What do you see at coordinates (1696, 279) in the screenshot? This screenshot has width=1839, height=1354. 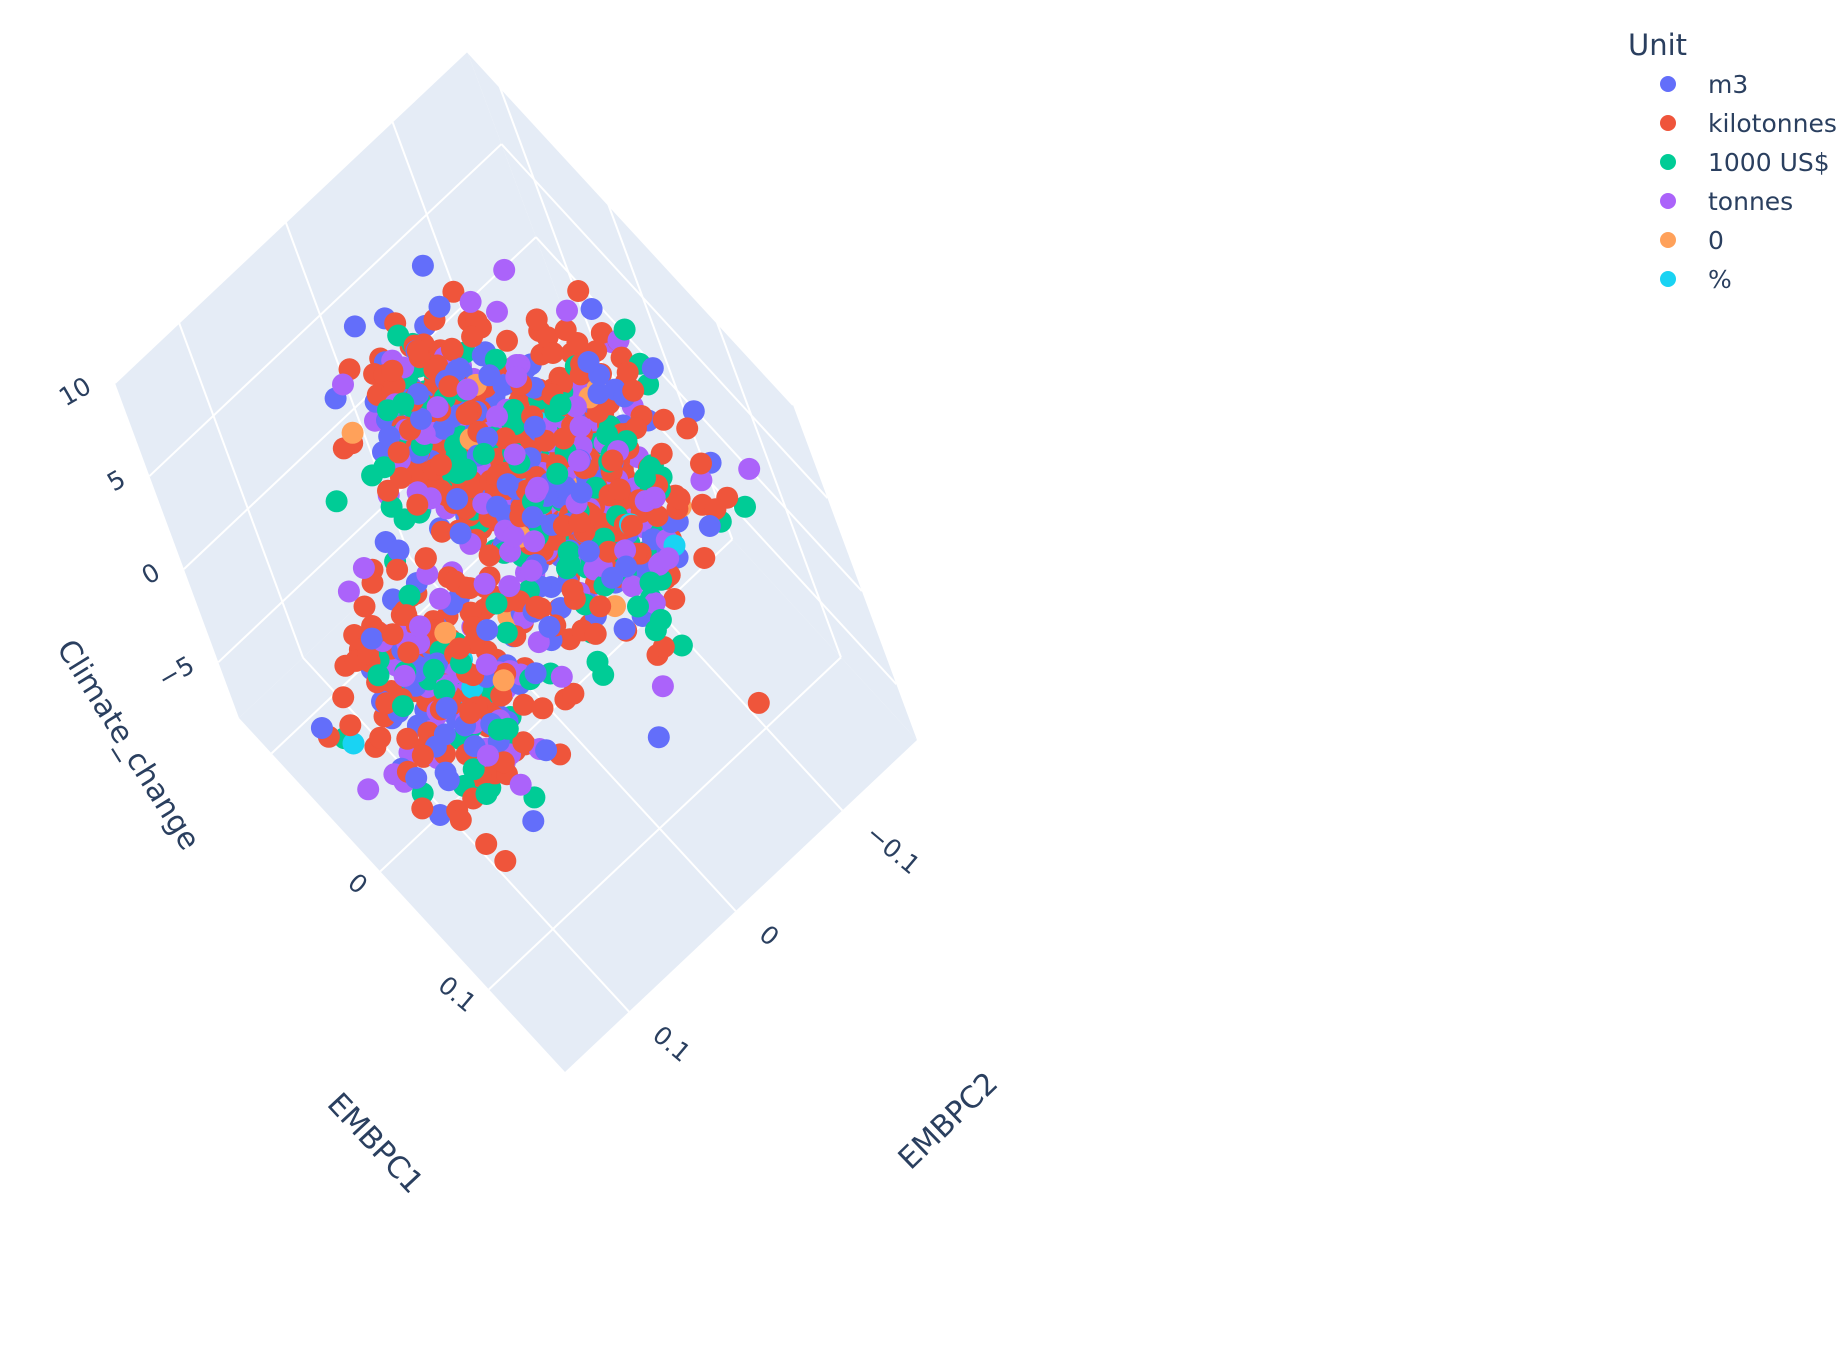 I see `legend-item: %` at bounding box center [1696, 279].